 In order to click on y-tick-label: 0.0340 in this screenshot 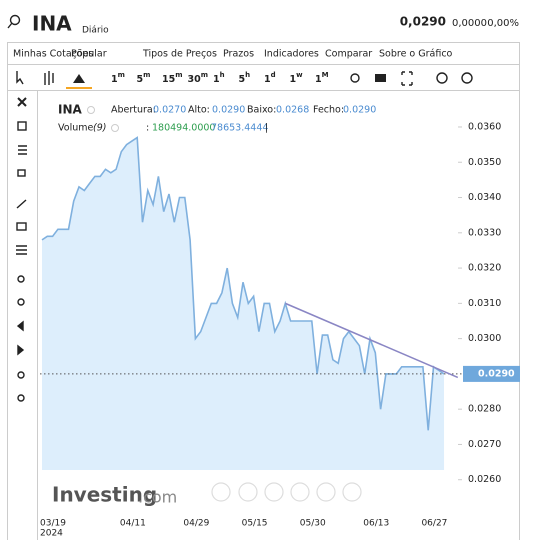, I will do `click(484, 197)`.